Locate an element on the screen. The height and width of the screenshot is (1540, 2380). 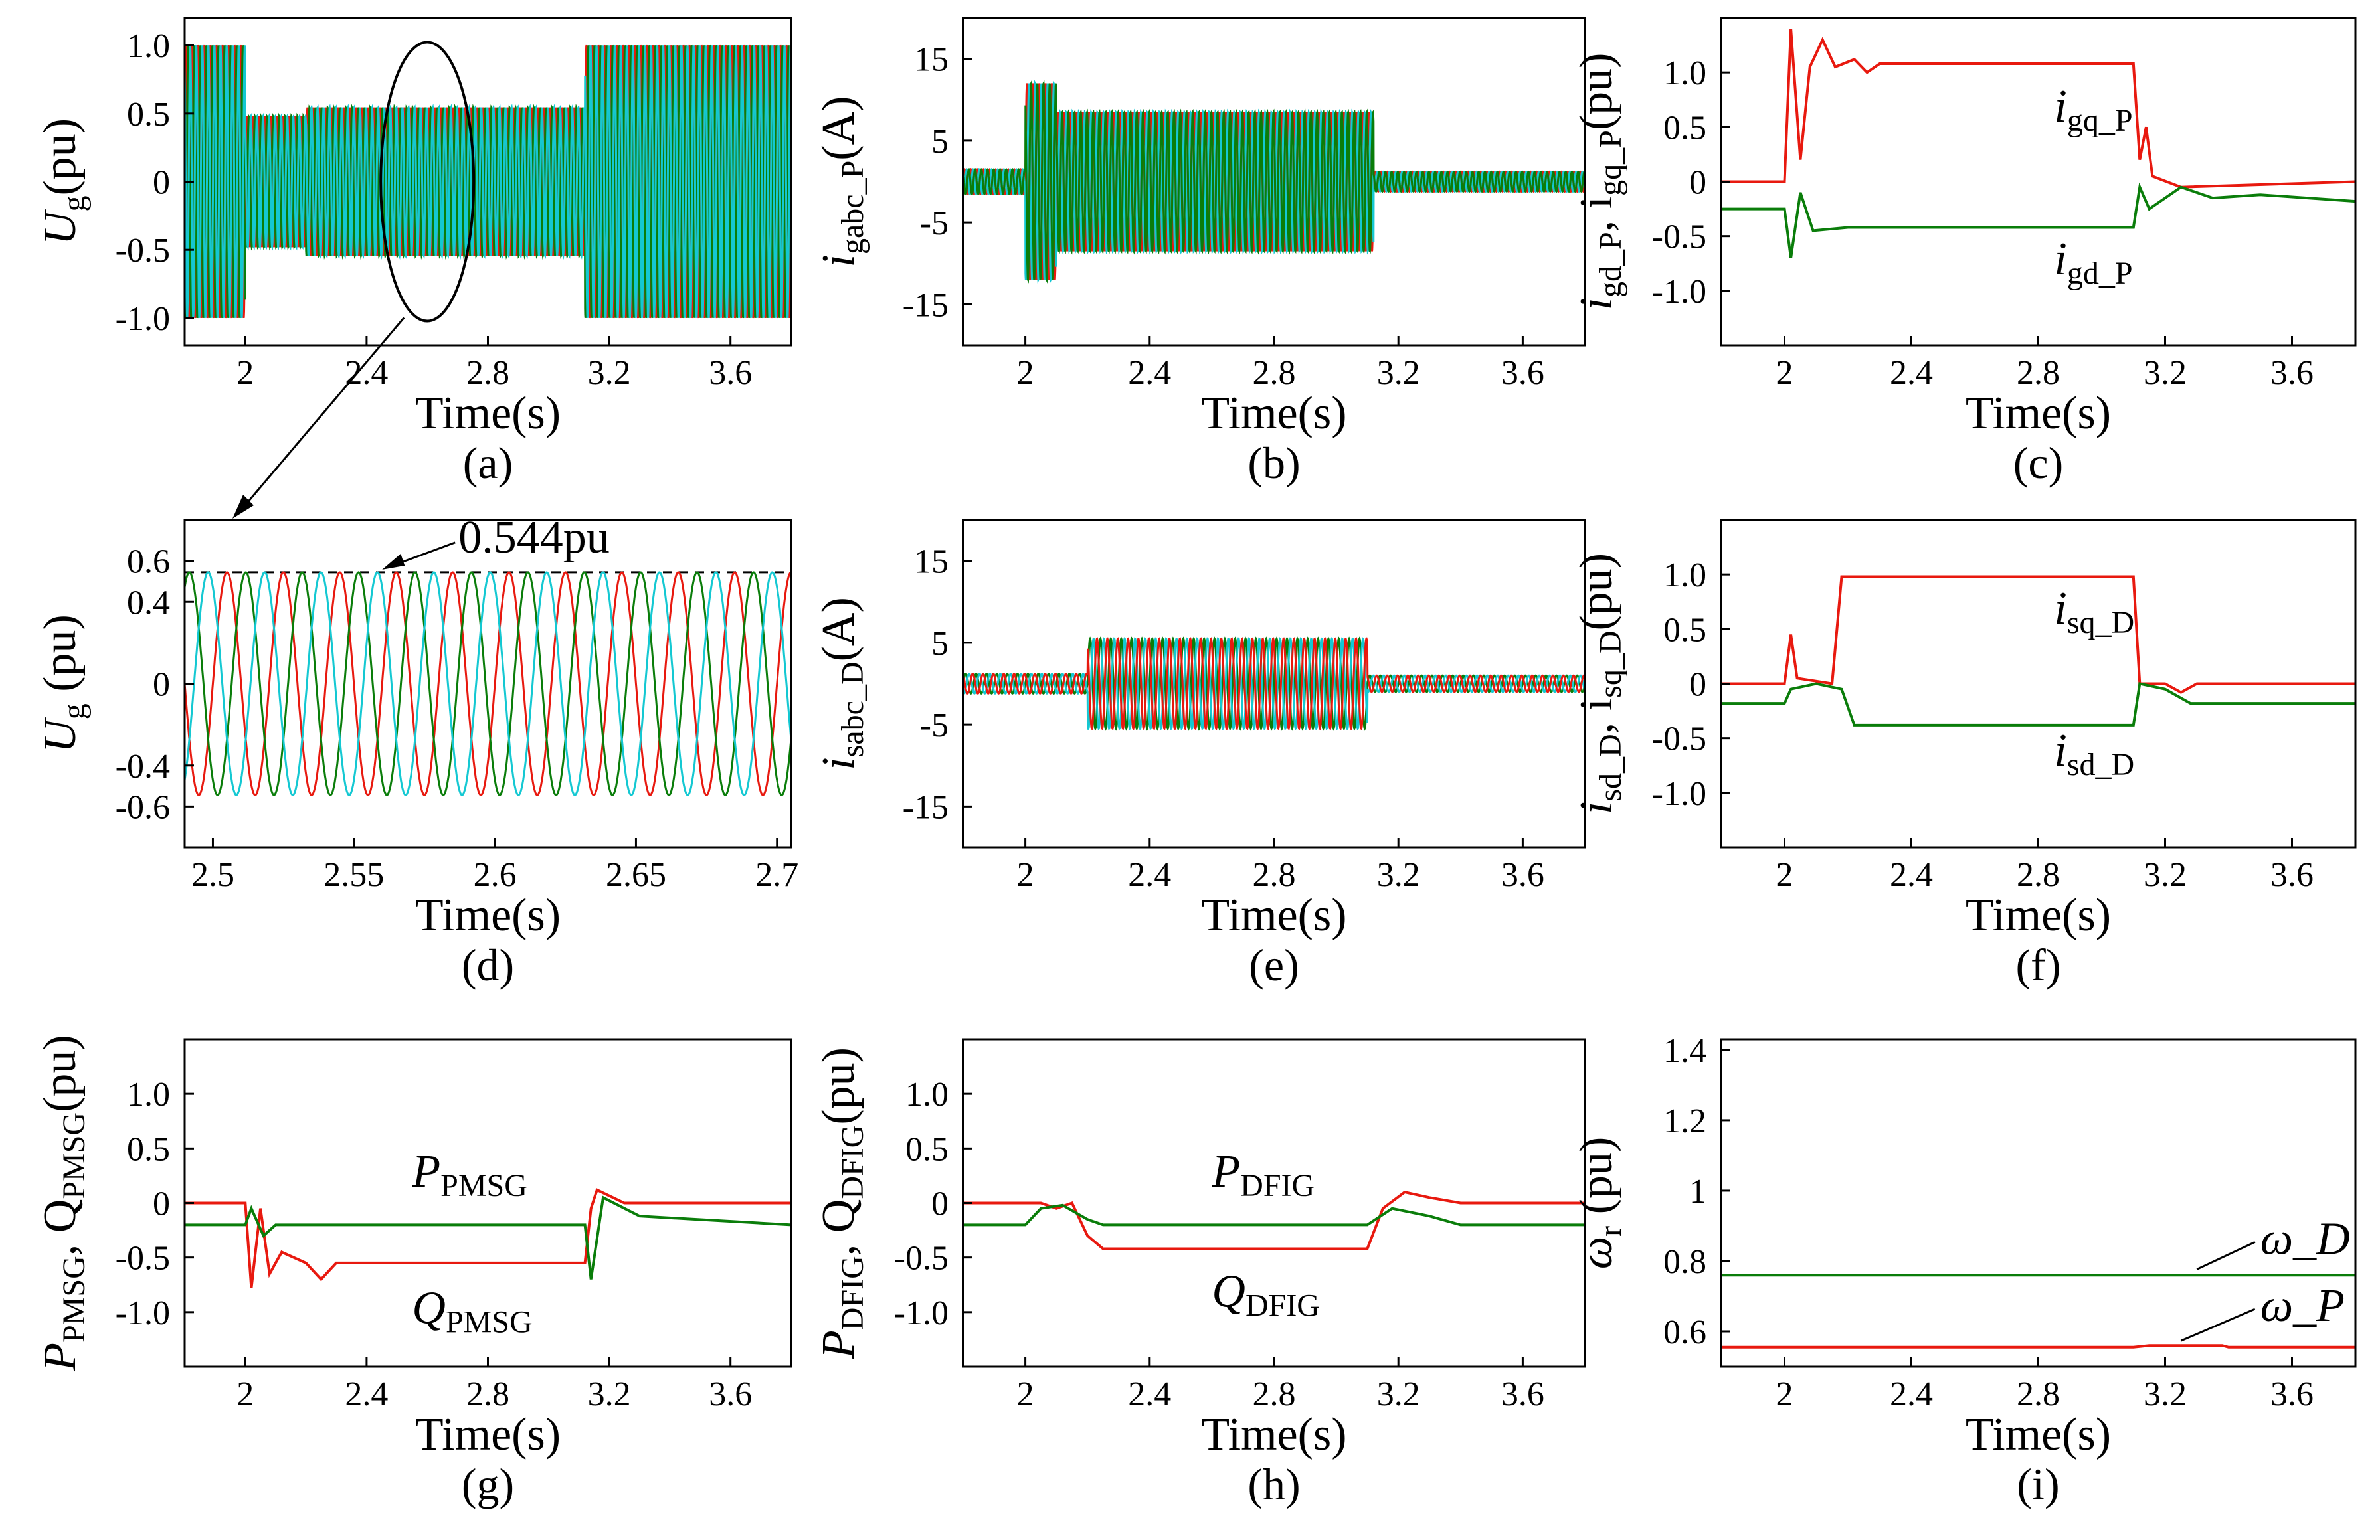
xlabel-a: Time(s) is located at coordinates (488, 413).